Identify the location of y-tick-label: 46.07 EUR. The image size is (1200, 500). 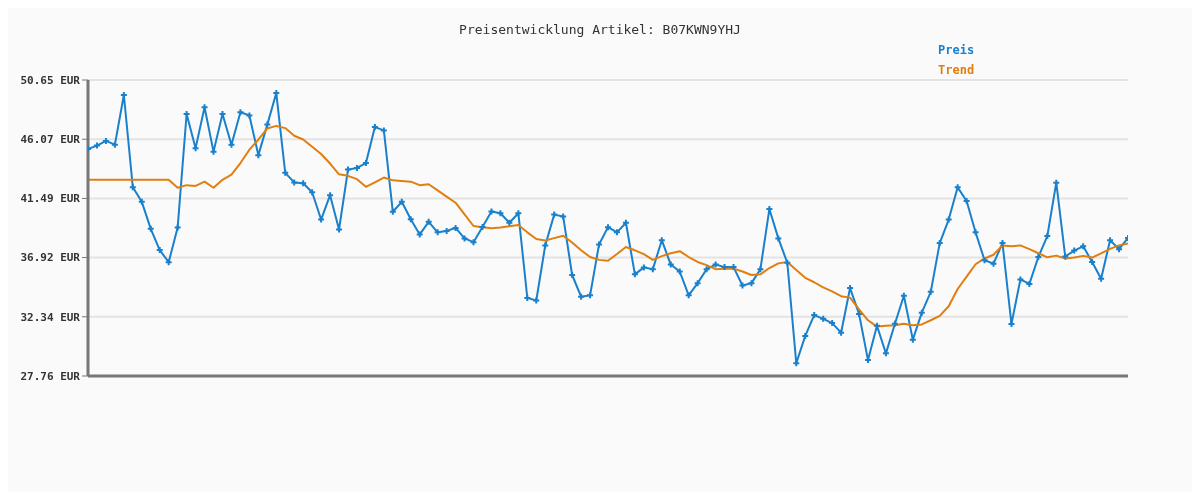
(50, 140).